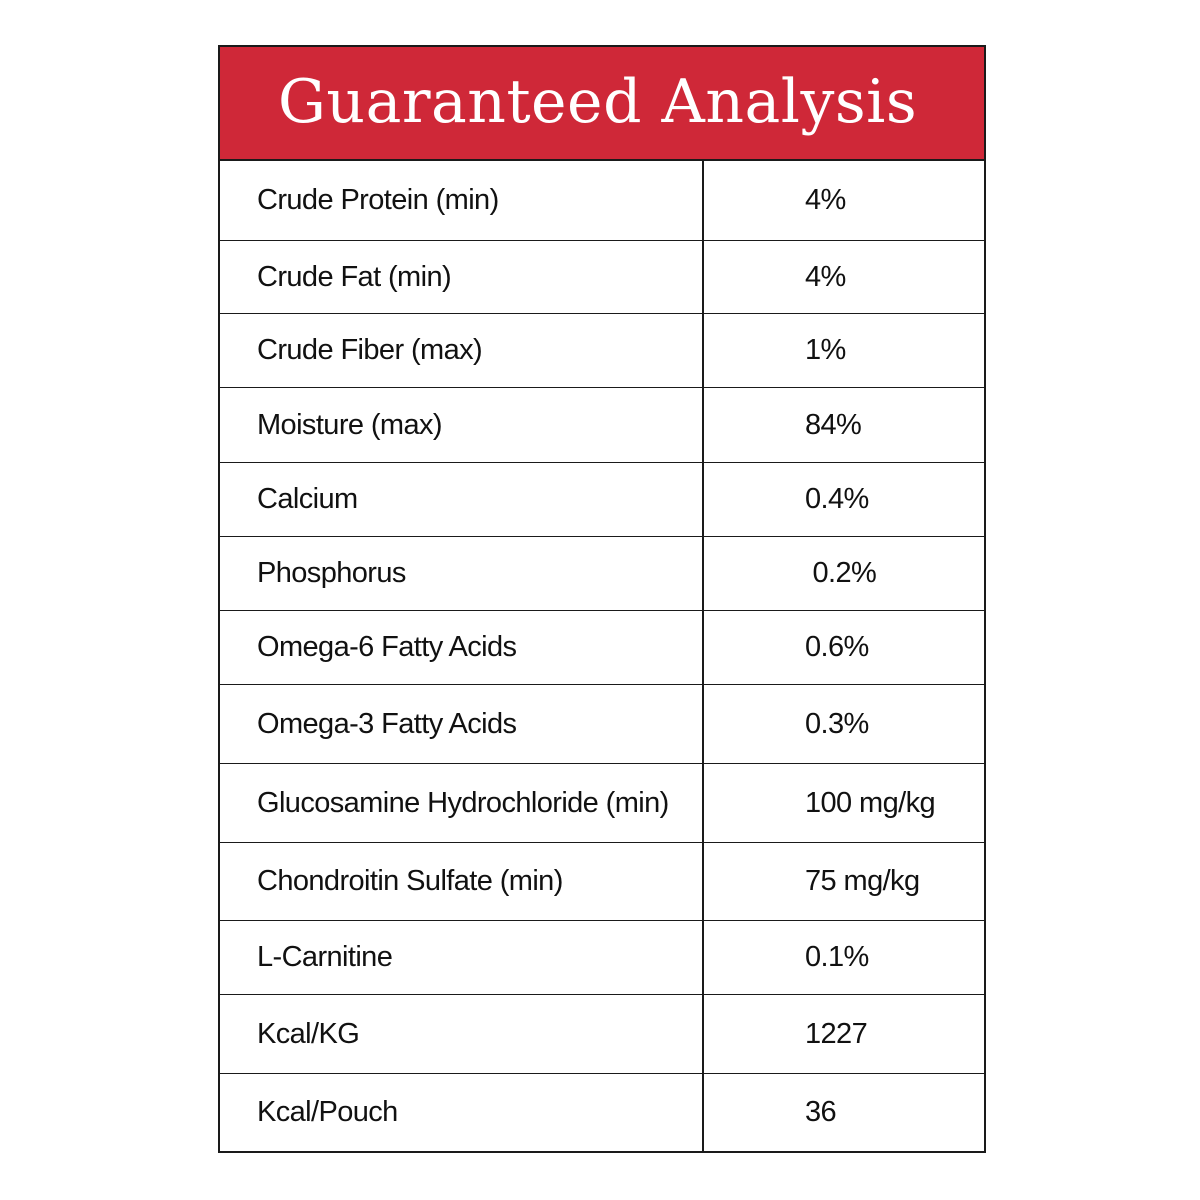 The image size is (1200, 1200). What do you see at coordinates (462, 1034) in the screenshot?
I see `nutrient-name: Kcal/KG` at bounding box center [462, 1034].